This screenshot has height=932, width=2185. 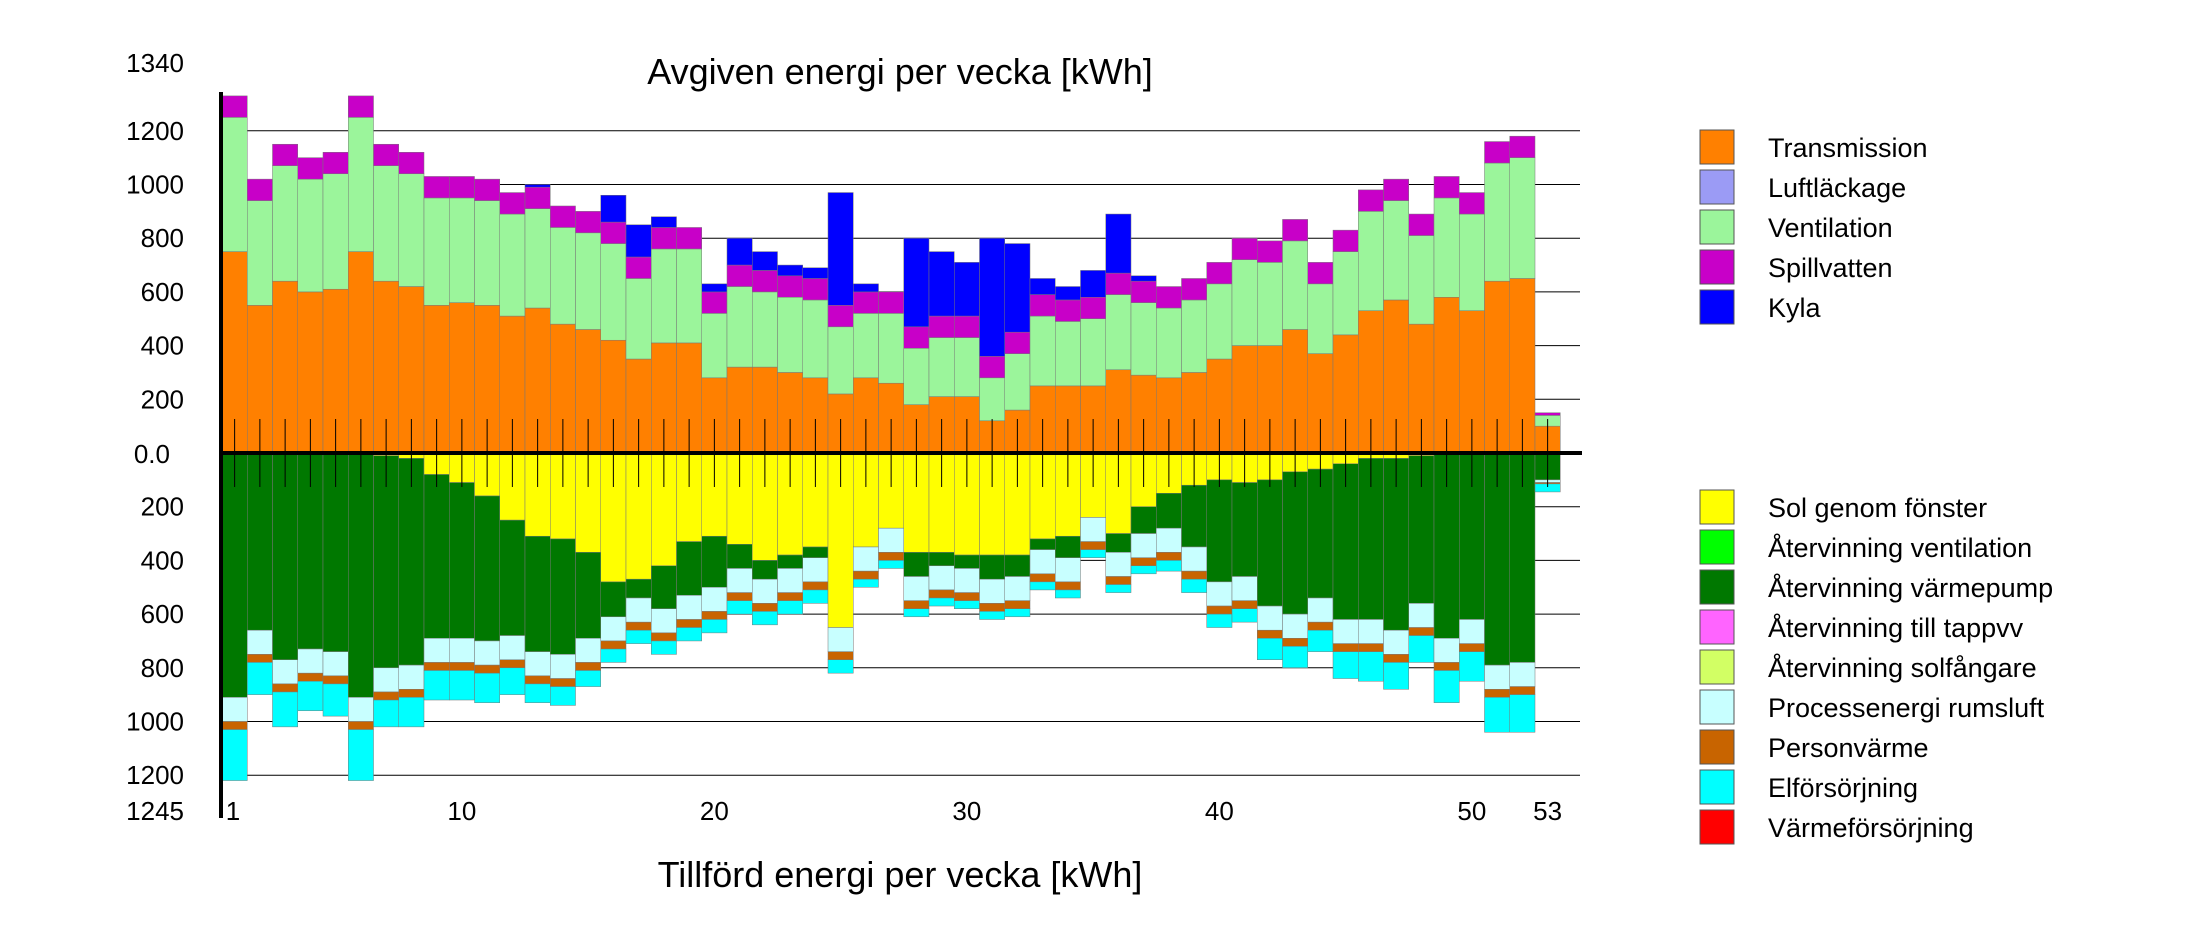 What do you see at coordinates (1910, 587) in the screenshot?
I see `legend-label: Återvinning värmepump` at bounding box center [1910, 587].